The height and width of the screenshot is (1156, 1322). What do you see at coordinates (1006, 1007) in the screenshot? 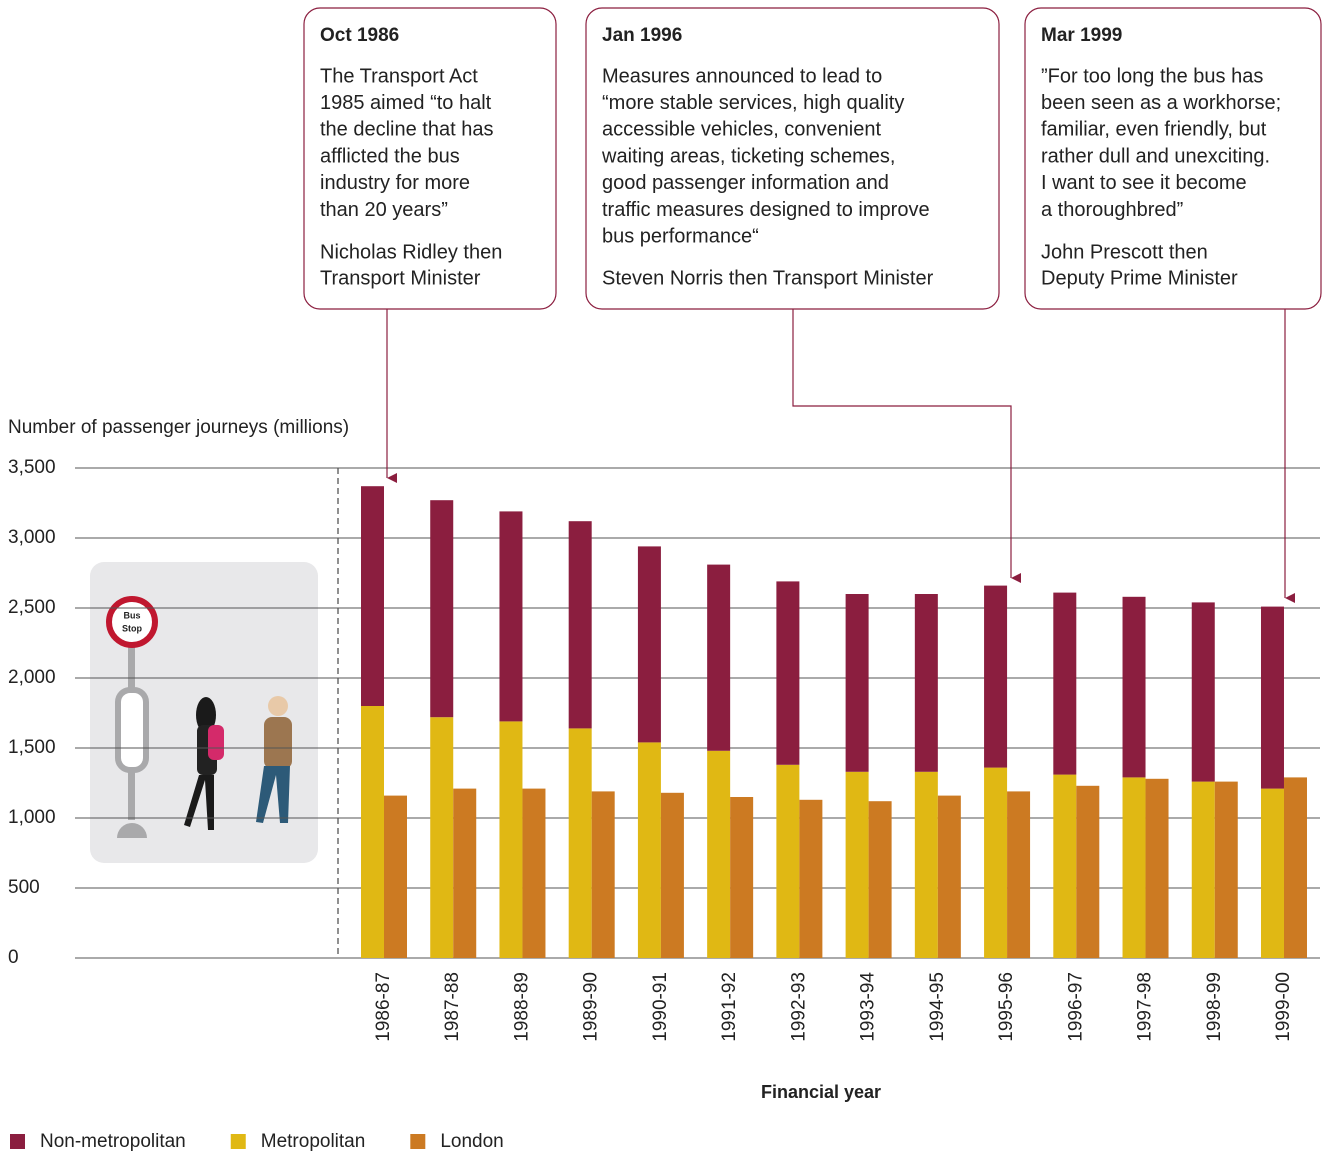
I see `x-tick-label: 1995-96` at bounding box center [1006, 1007].